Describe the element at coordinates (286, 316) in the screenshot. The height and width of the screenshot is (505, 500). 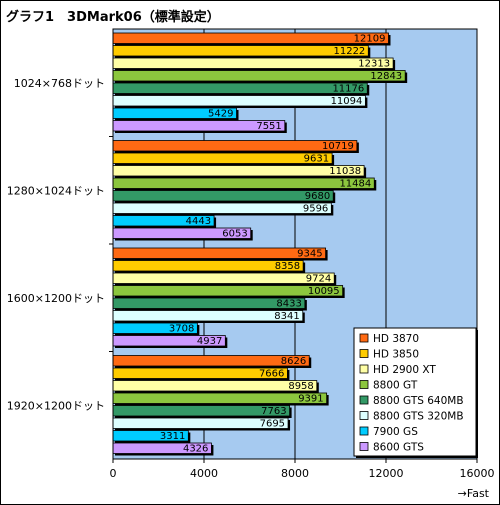
I see `data-label: 8341` at that location.